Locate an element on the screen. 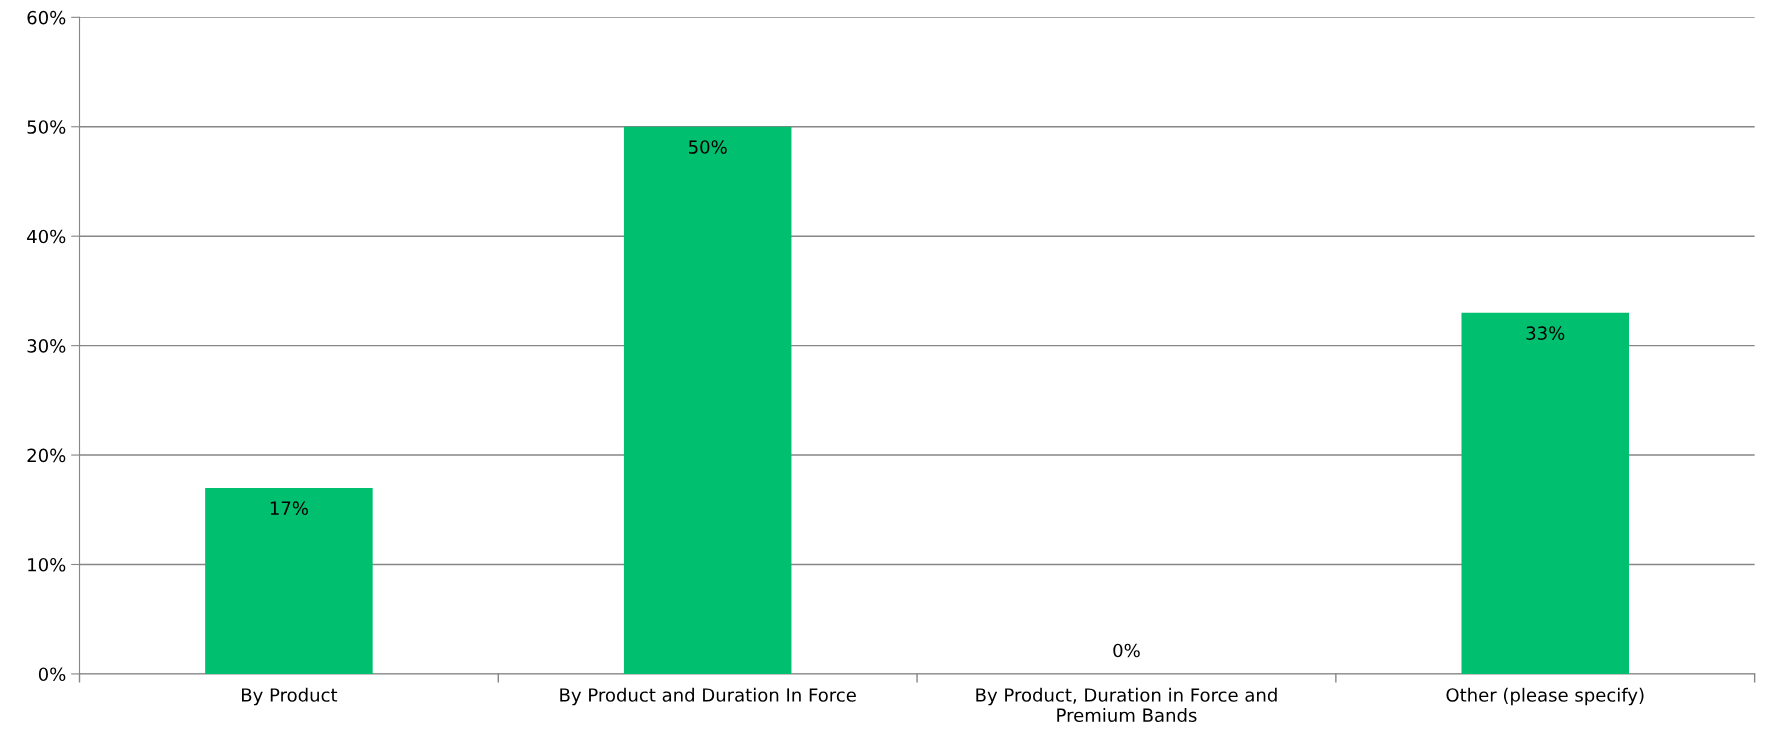 Image resolution: width=1767 pixels, height=753 pixels. y-tick-label: 0% is located at coordinates (52, 674).